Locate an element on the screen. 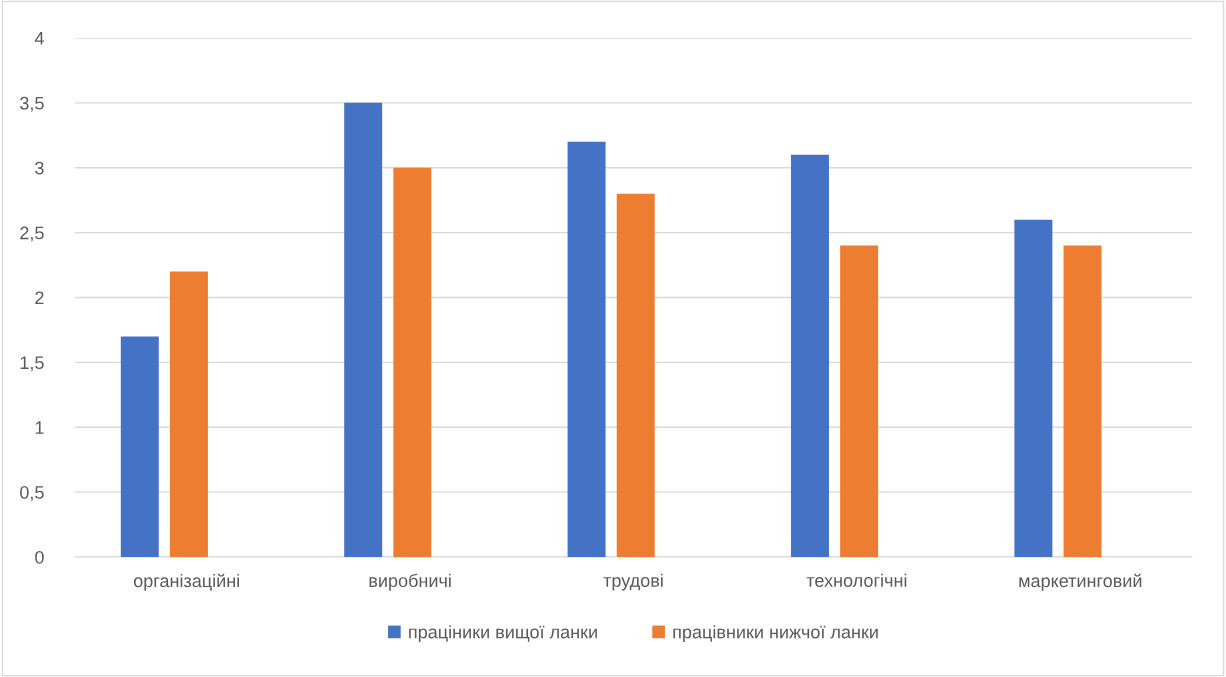  y-tick-label: 1 is located at coordinates (39, 427).